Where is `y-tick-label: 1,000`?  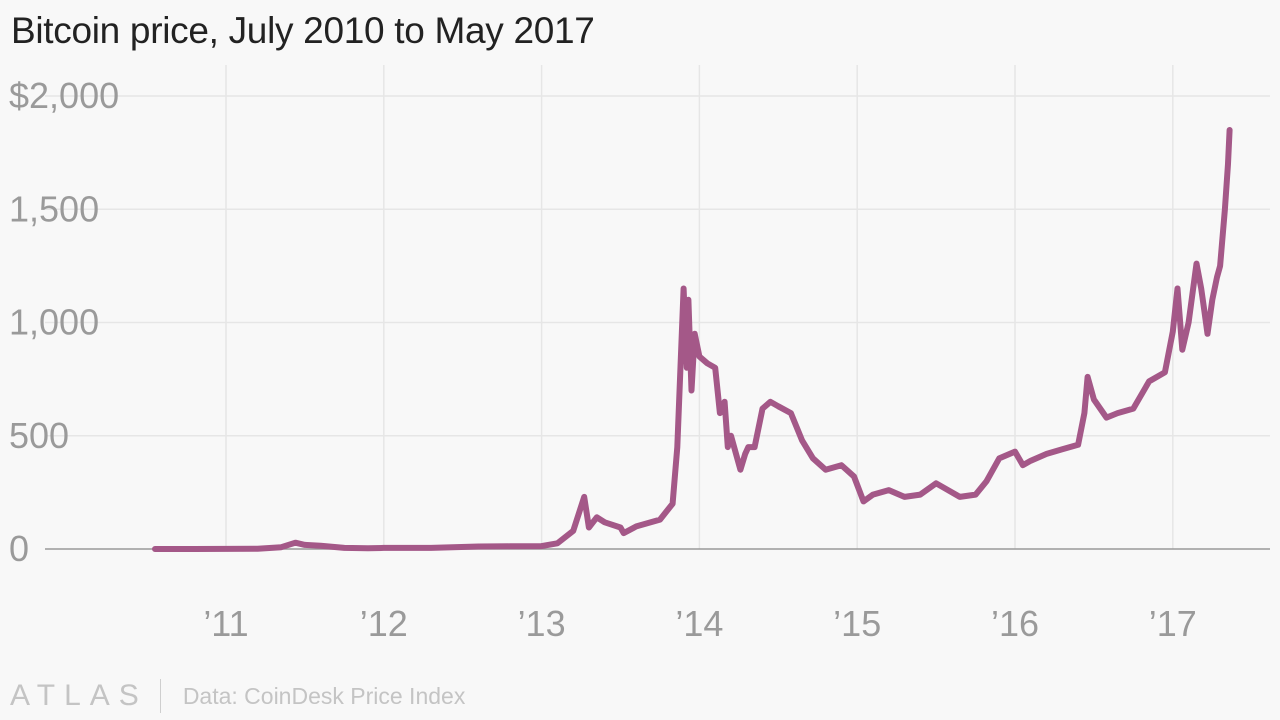
y-tick-label: 1,000 is located at coordinates (54, 322).